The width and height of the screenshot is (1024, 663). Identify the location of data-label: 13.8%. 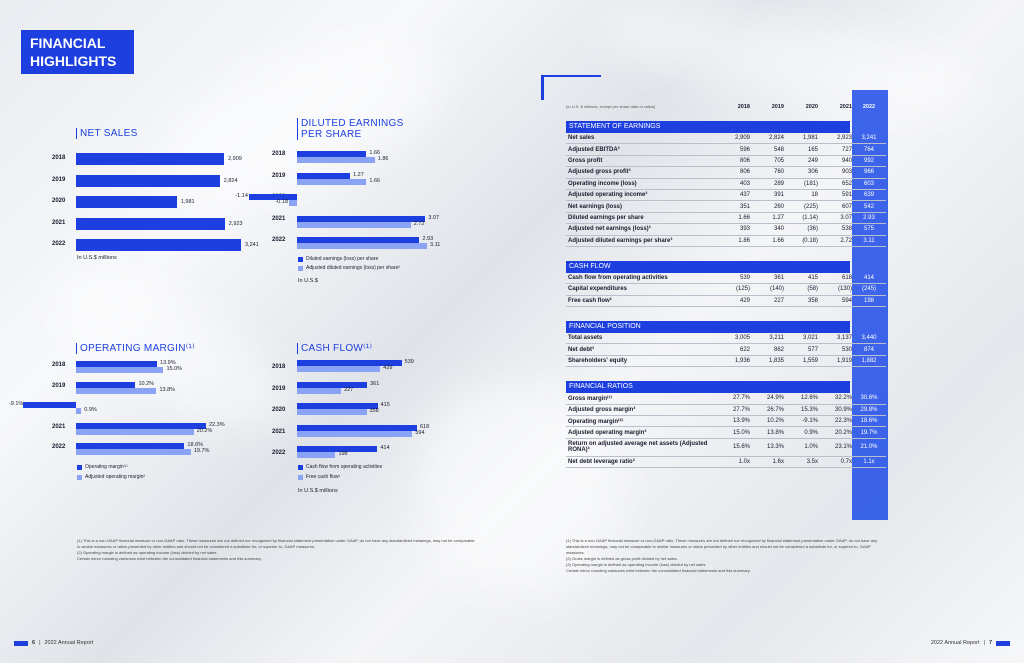
(167, 389).